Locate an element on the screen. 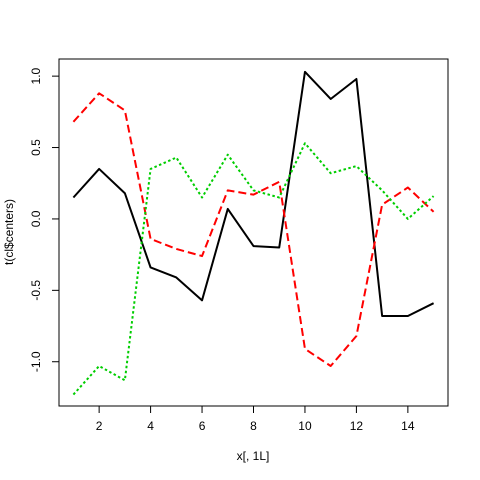 The width and height of the screenshot is (480, 480). x-axis-label: x[, 1L] is located at coordinates (253, 456).